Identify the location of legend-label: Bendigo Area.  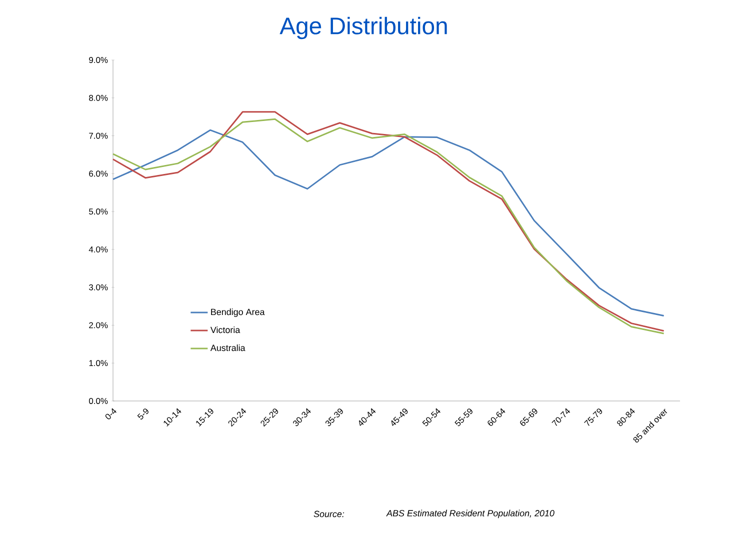
(238, 312).